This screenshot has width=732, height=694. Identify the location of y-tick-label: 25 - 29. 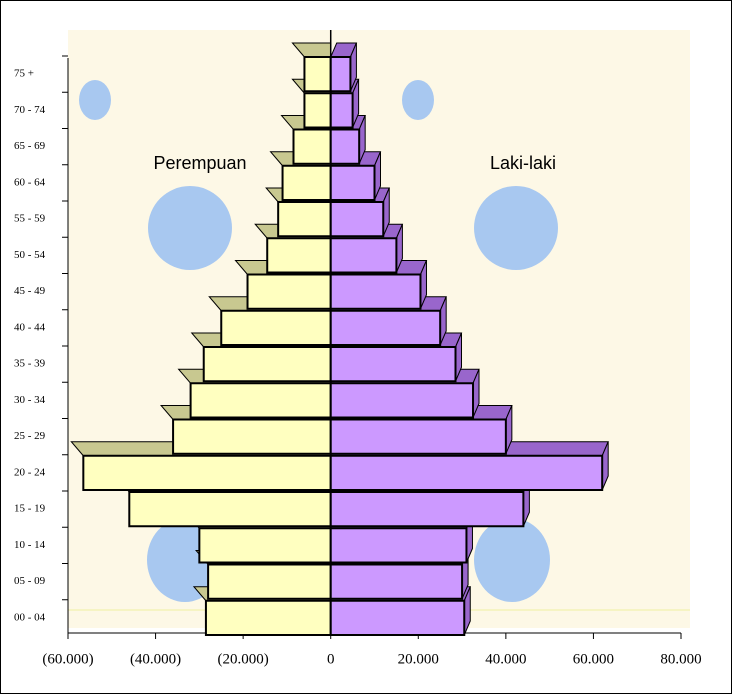
(30, 436).